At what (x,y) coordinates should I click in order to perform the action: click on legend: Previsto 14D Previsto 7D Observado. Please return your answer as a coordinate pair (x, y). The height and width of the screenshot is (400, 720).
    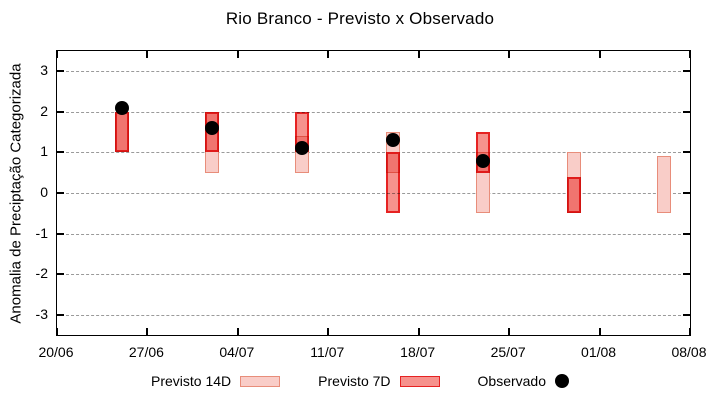
    Looking at the image, I should click on (360, 381).